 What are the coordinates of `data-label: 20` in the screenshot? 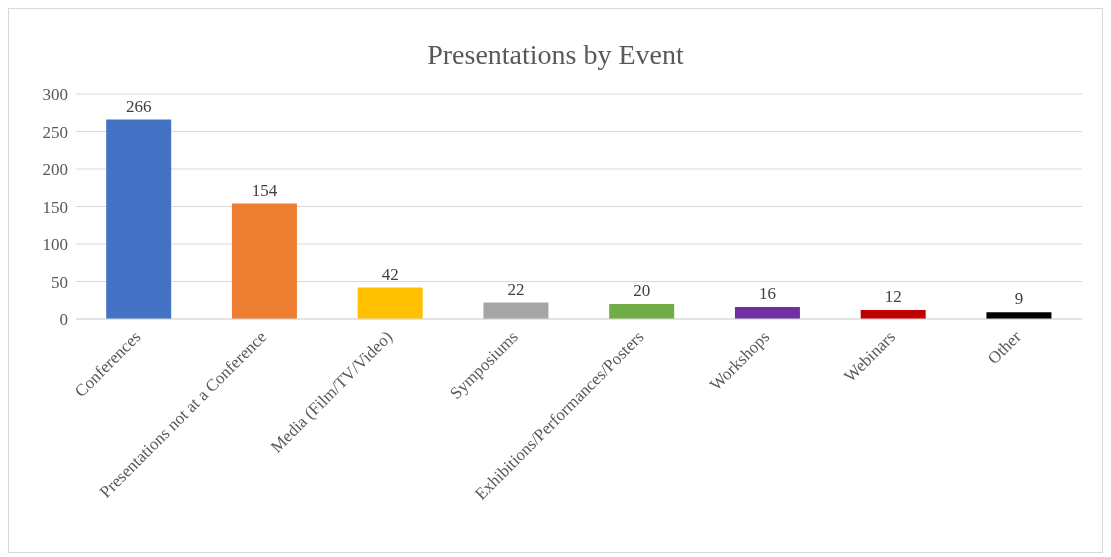 It's located at (642, 290).